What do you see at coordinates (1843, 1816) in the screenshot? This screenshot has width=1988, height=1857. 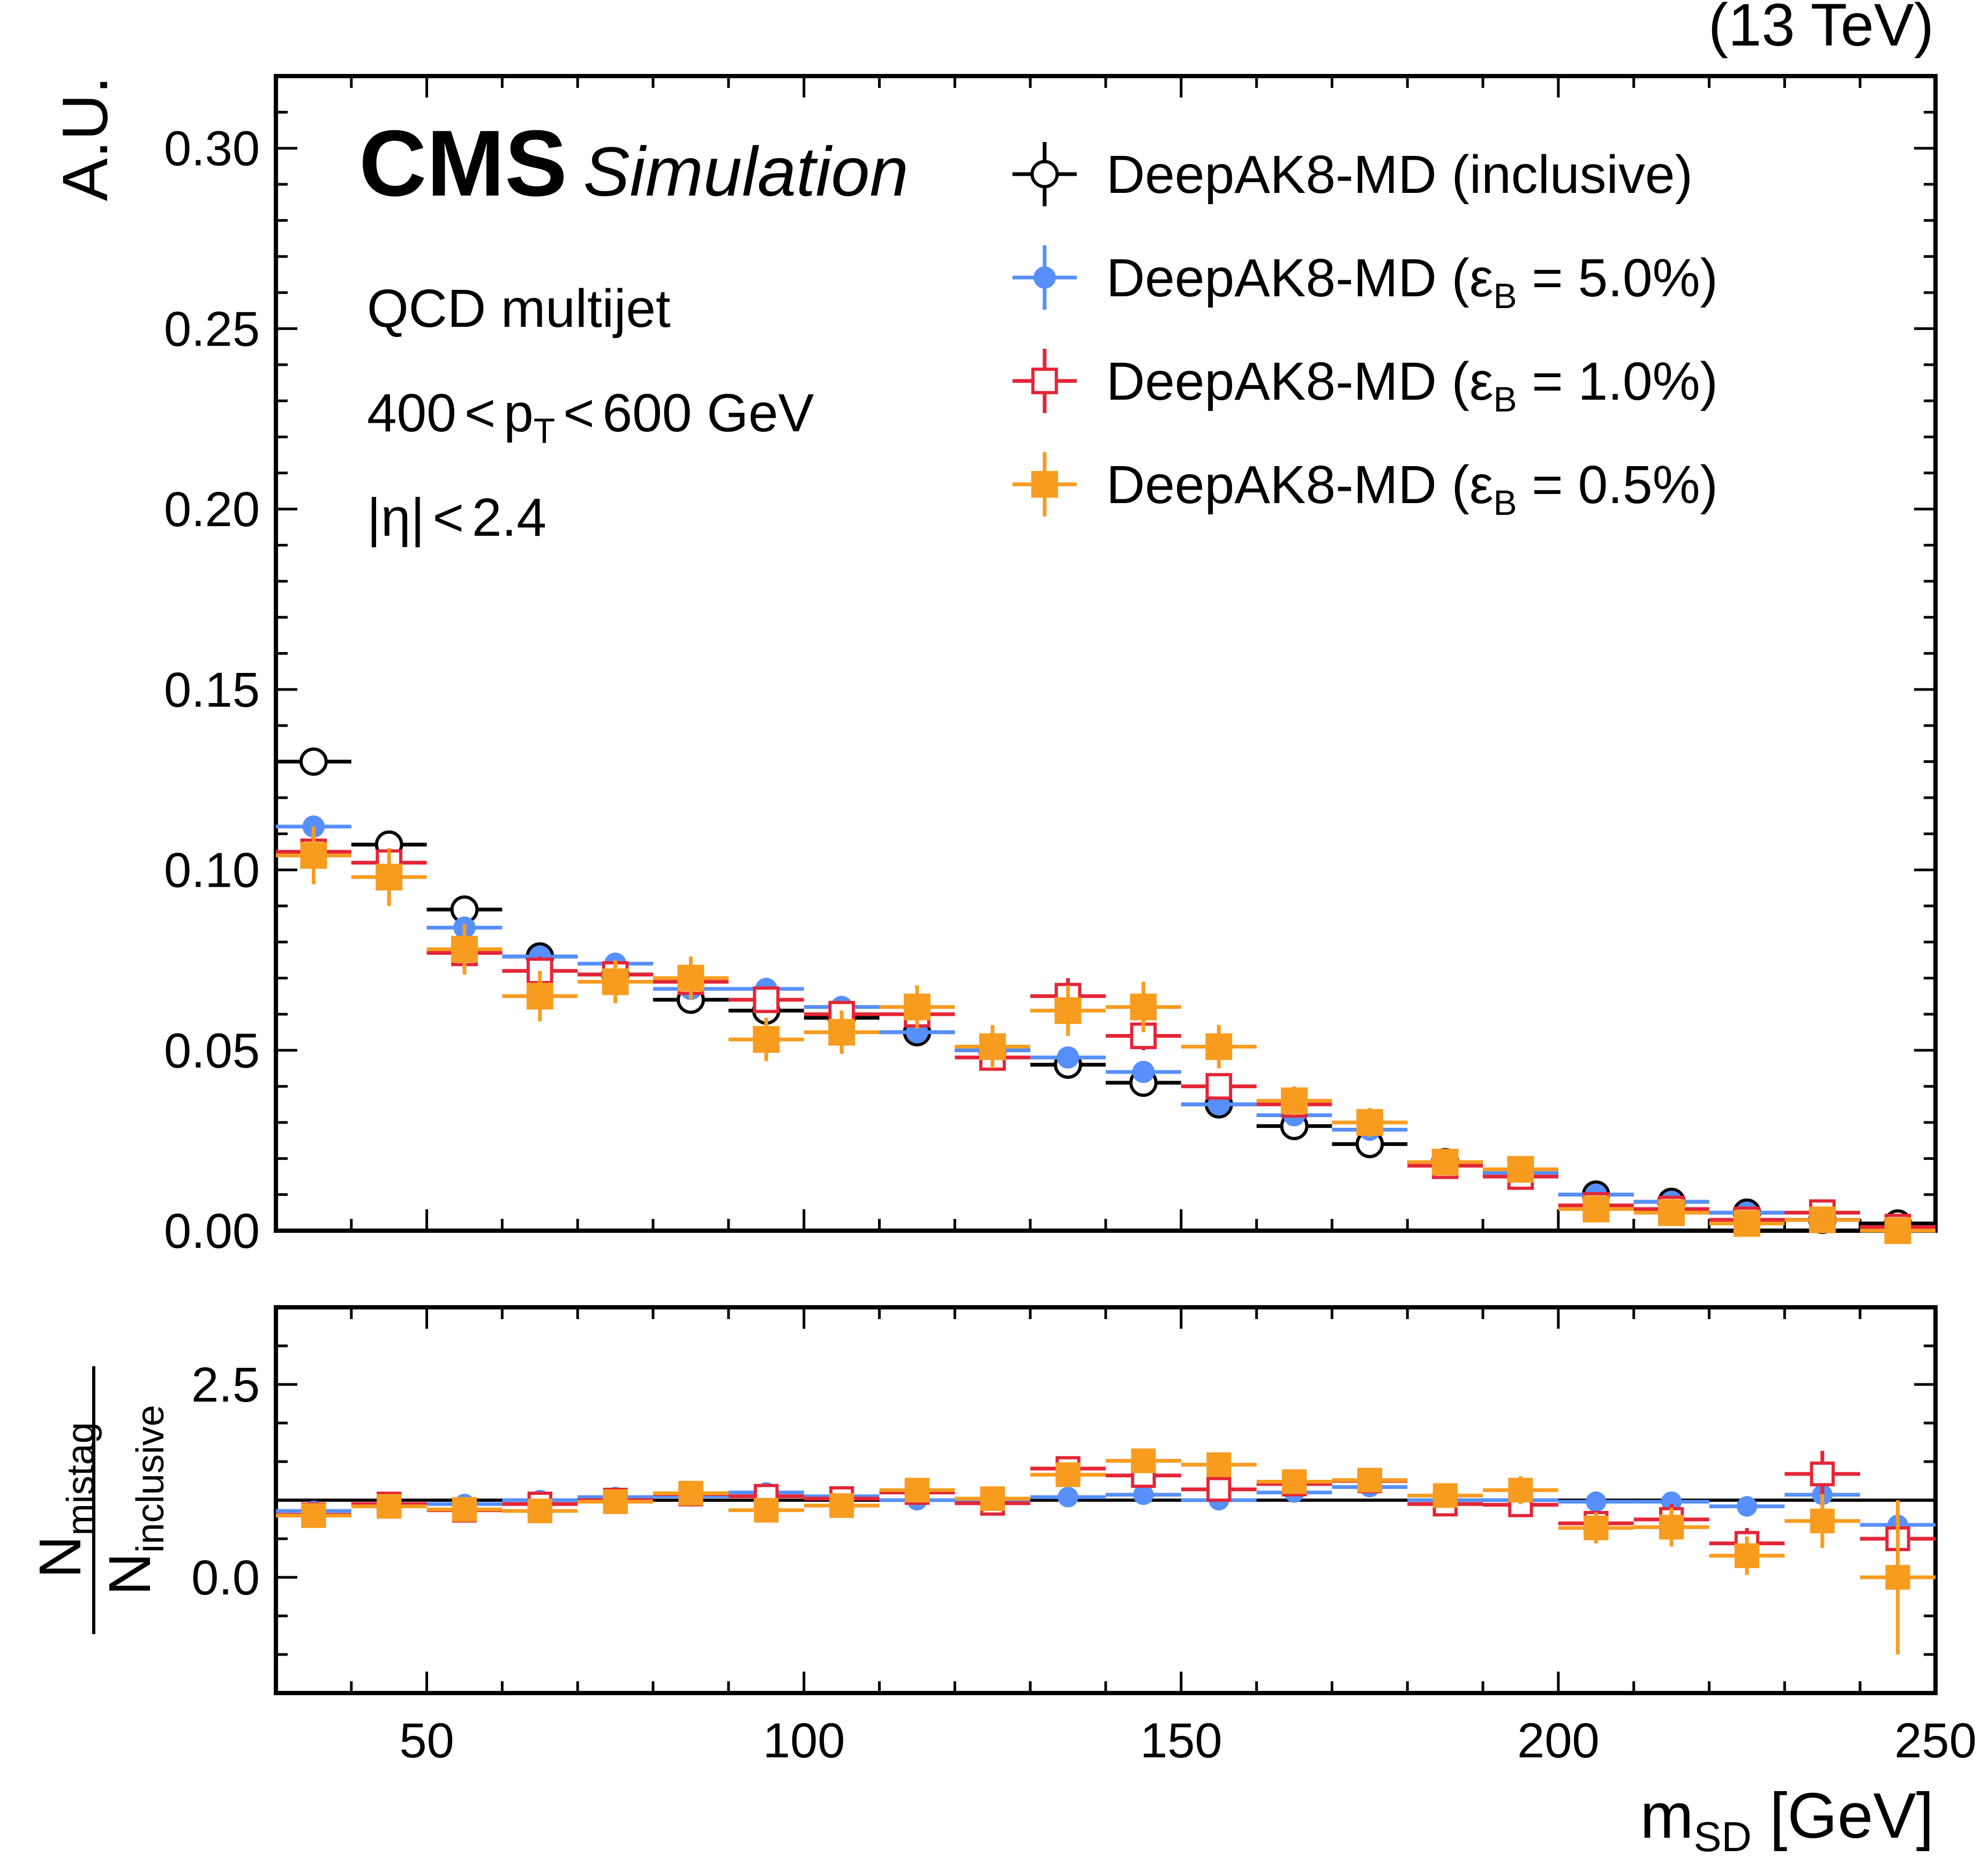 I see `x-axis-title-unit: [GeV]` at bounding box center [1843, 1816].